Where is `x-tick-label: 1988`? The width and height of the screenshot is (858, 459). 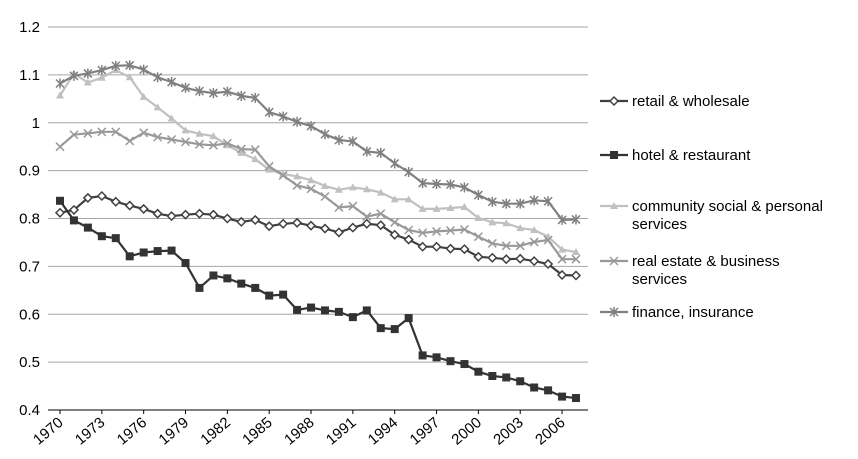
x-tick-label: 1988 is located at coordinates (299, 431).